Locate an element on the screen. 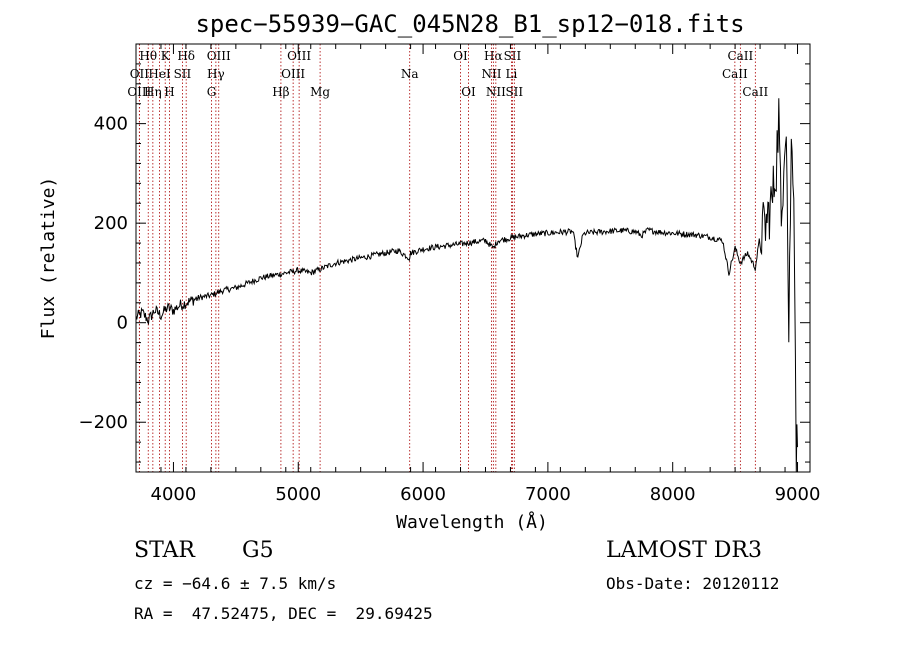  y-tick-label-3: 400 is located at coordinates (111, 124).